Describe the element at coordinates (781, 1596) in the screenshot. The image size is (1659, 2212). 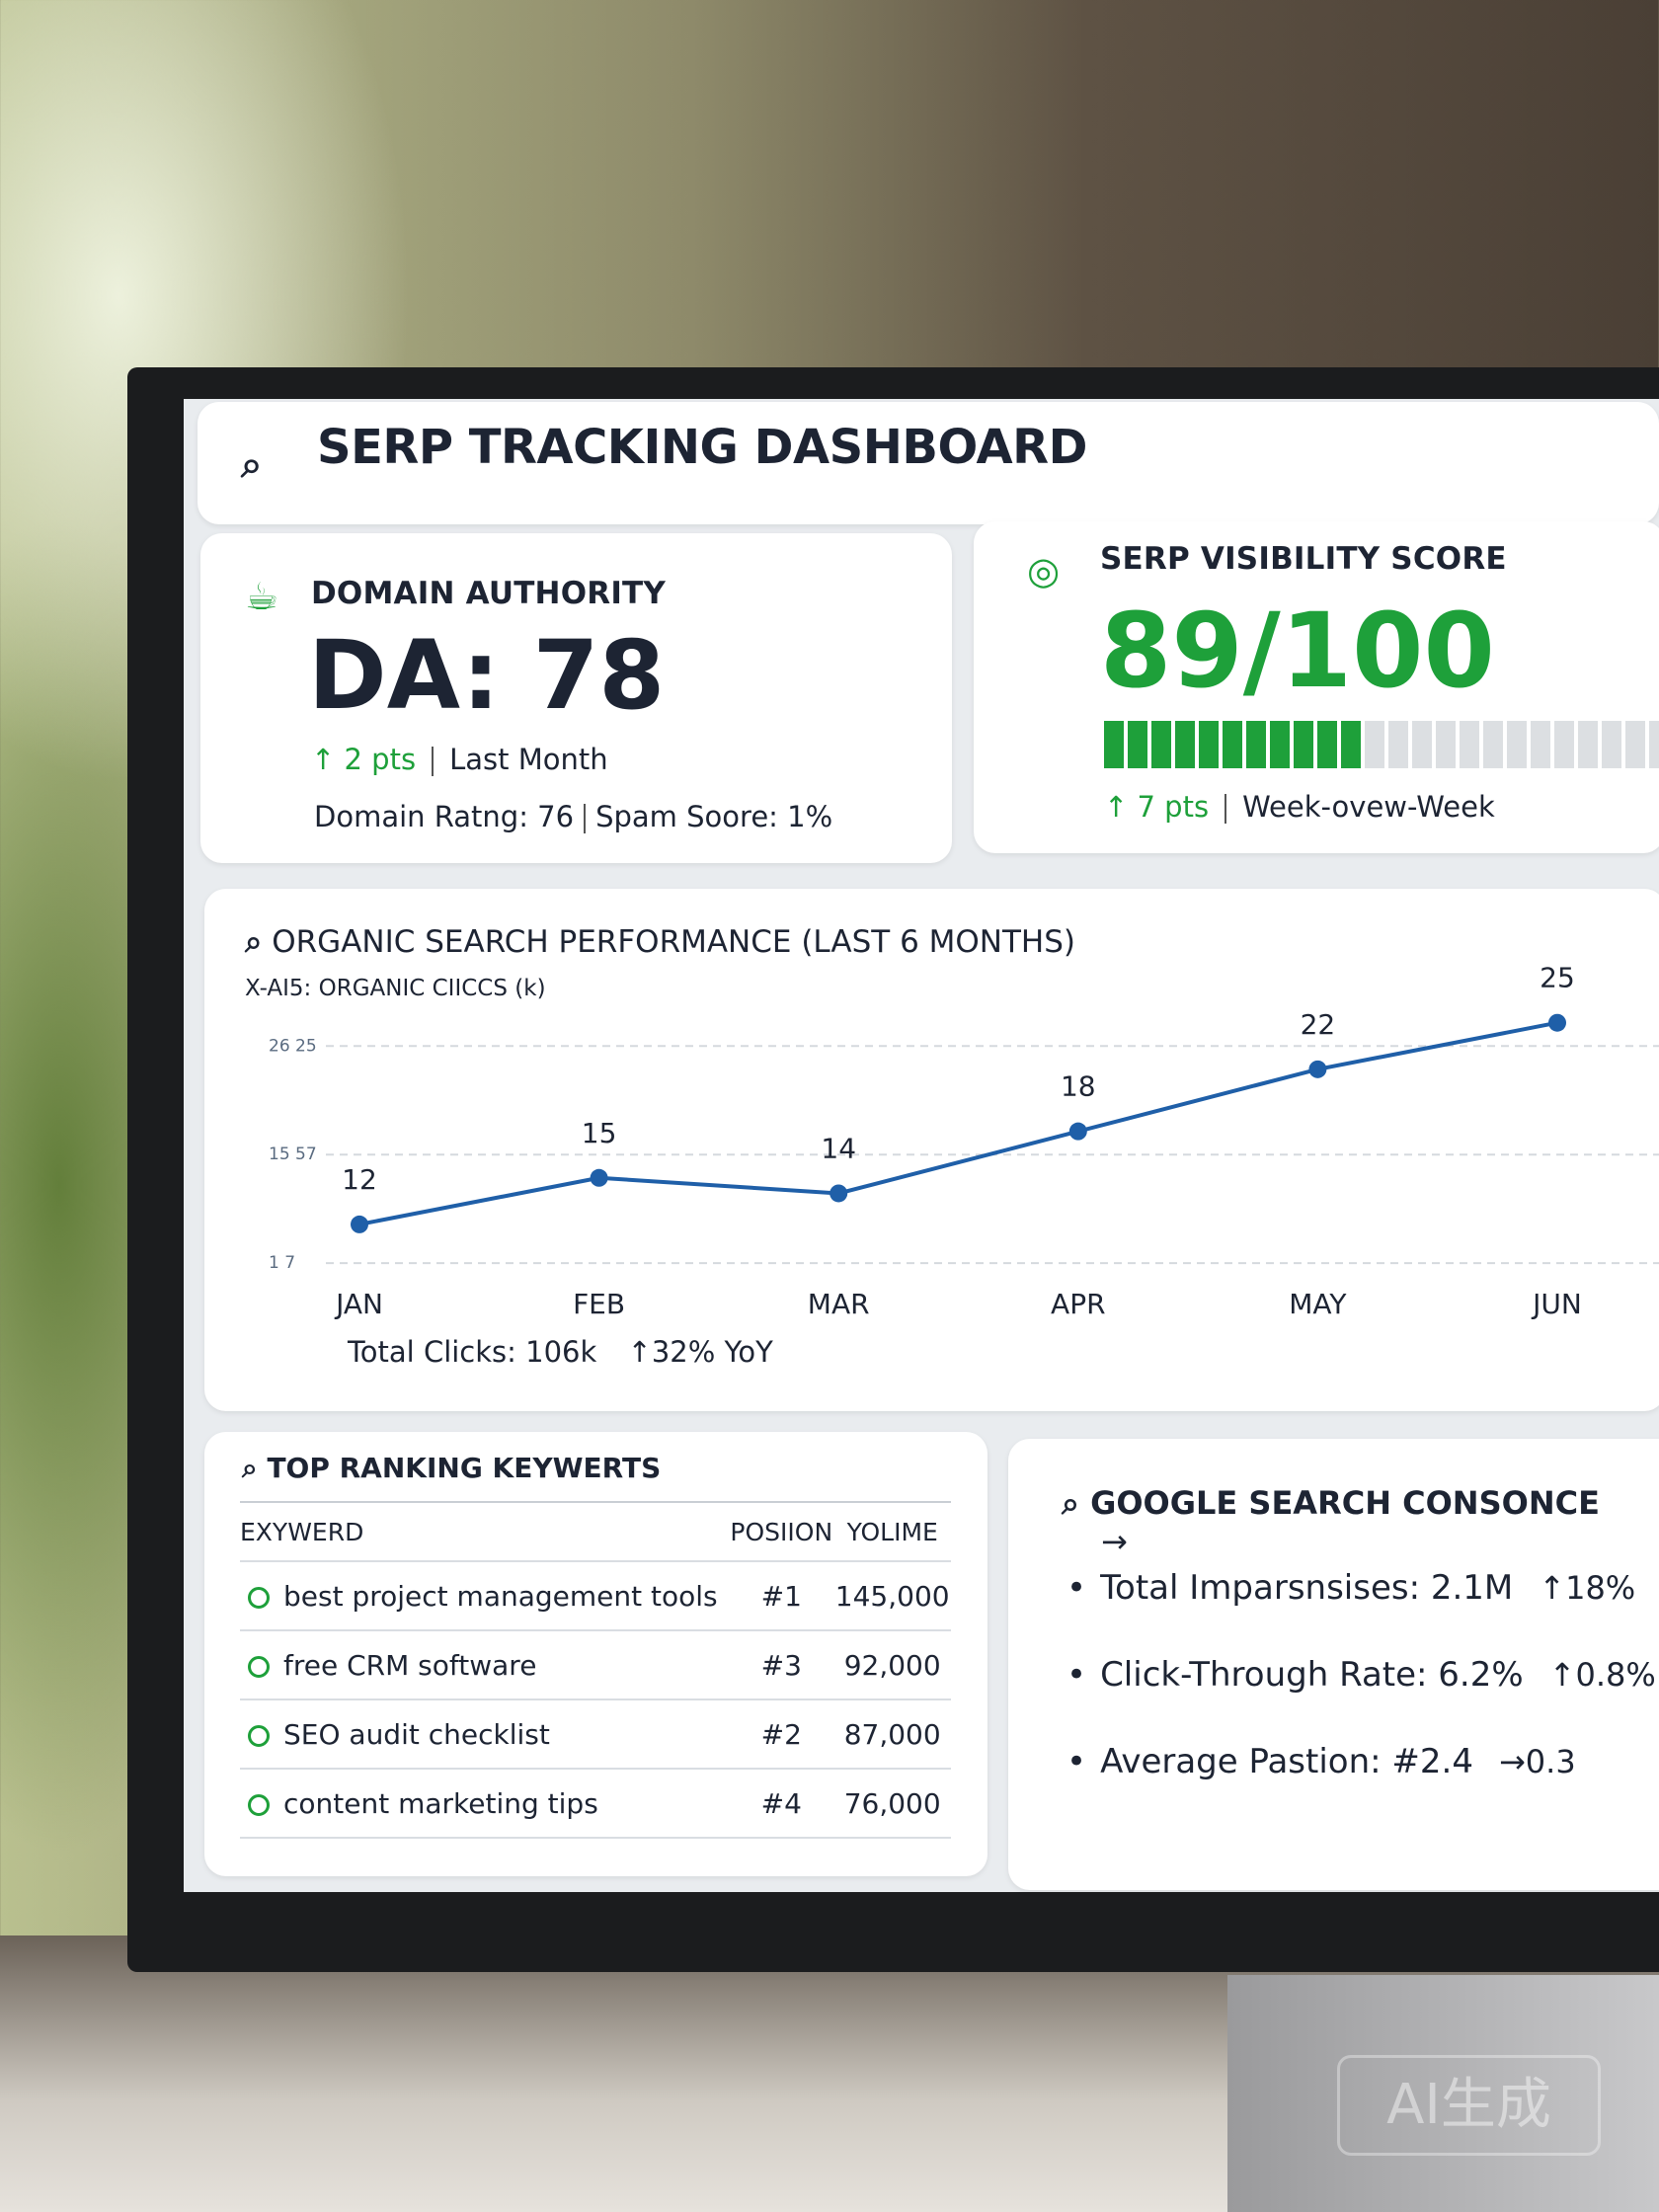
I see `cell-text: #1` at that location.